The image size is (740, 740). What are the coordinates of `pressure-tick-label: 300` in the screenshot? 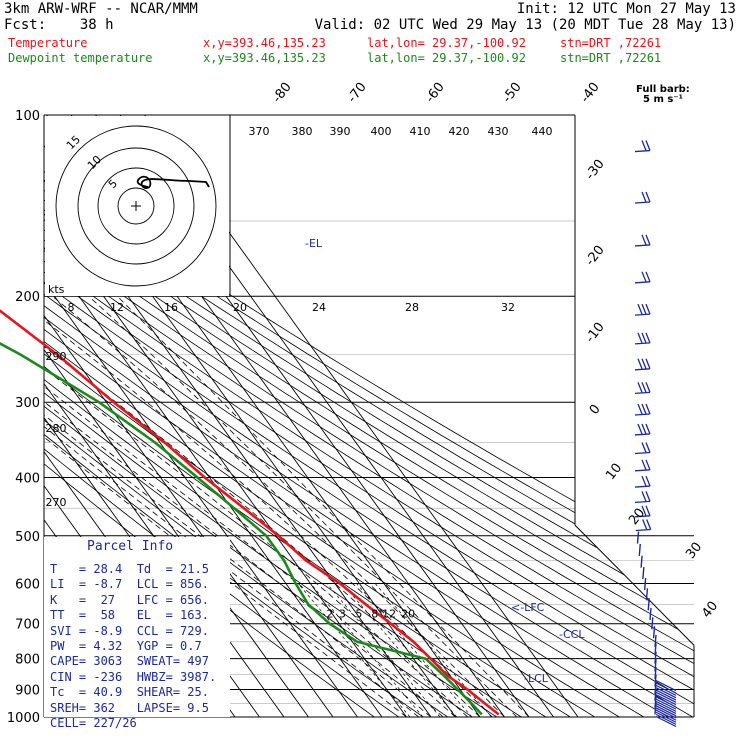 It's located at (27, 403).